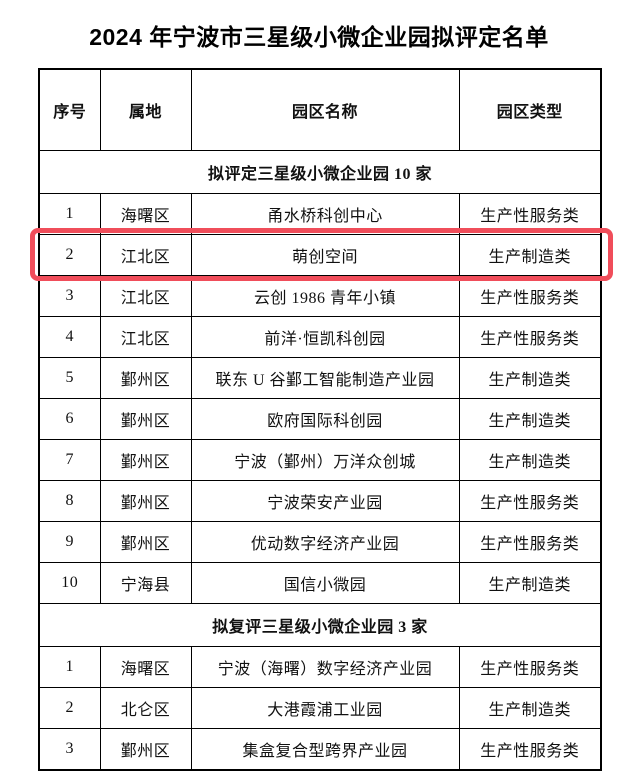 The width and height of the screenshot is (638, 778). Describe the element at coordinates (69, 501) in the screenshot. I see `row-number-cell: 8` at that location.